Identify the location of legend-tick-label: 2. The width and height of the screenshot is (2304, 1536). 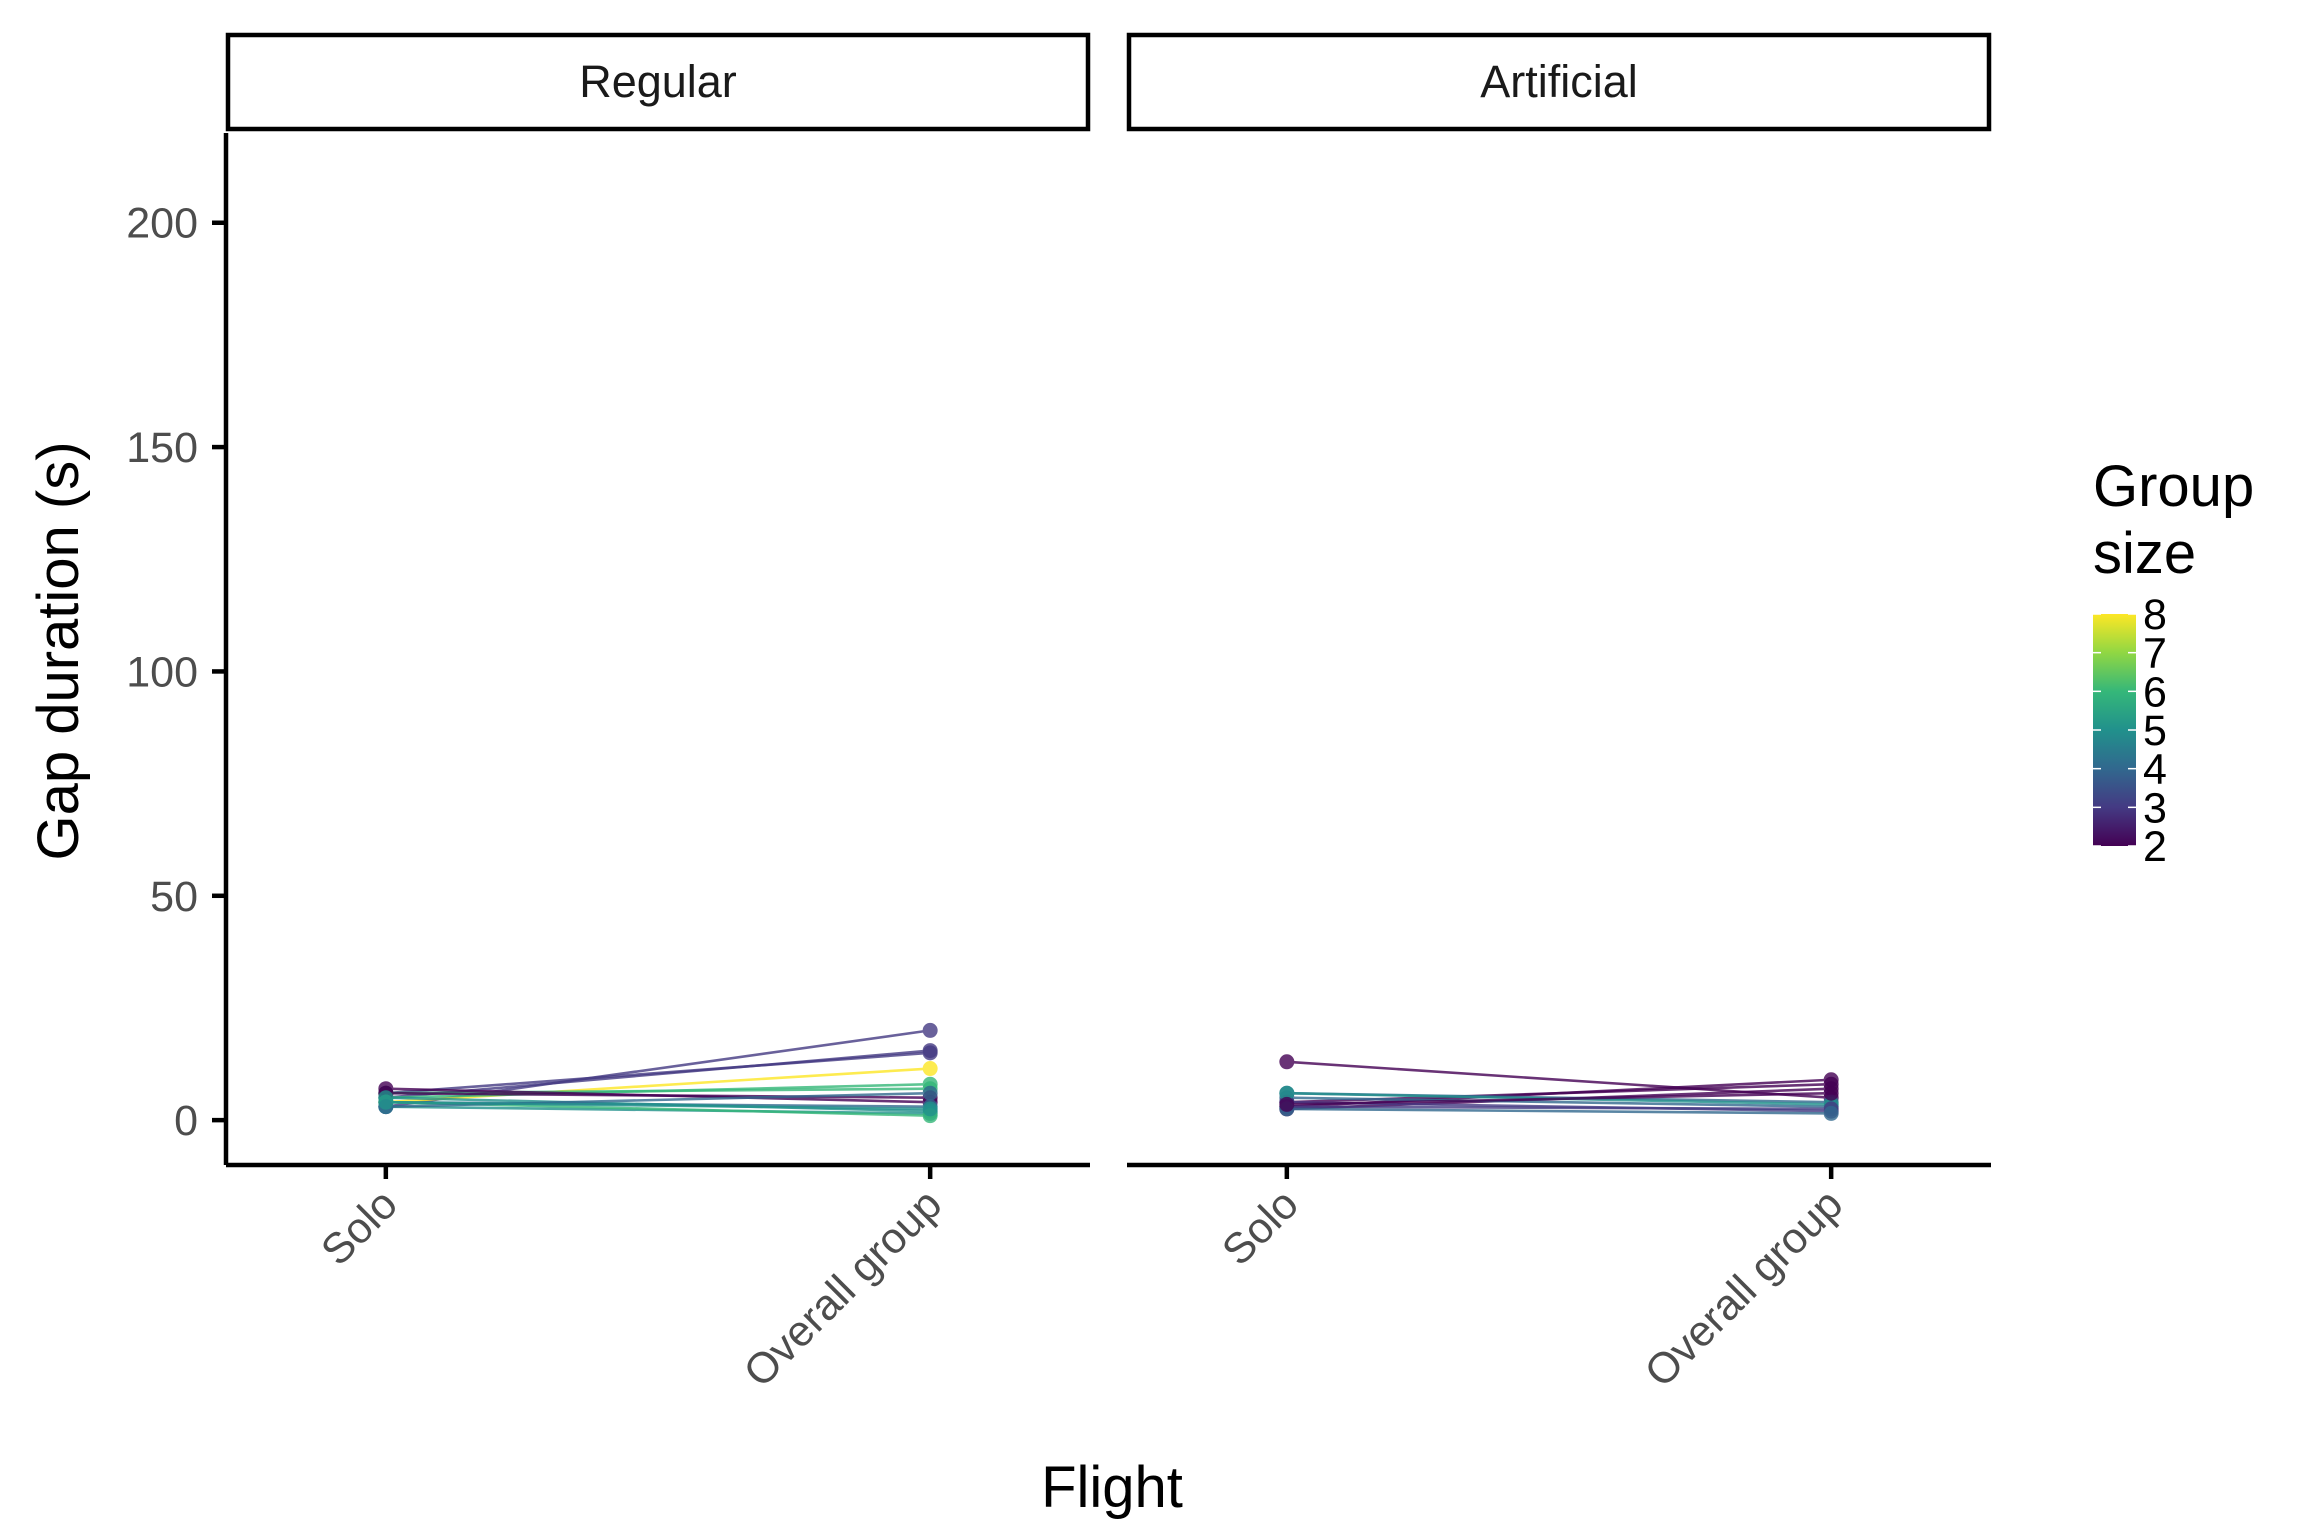
(2155, 847).